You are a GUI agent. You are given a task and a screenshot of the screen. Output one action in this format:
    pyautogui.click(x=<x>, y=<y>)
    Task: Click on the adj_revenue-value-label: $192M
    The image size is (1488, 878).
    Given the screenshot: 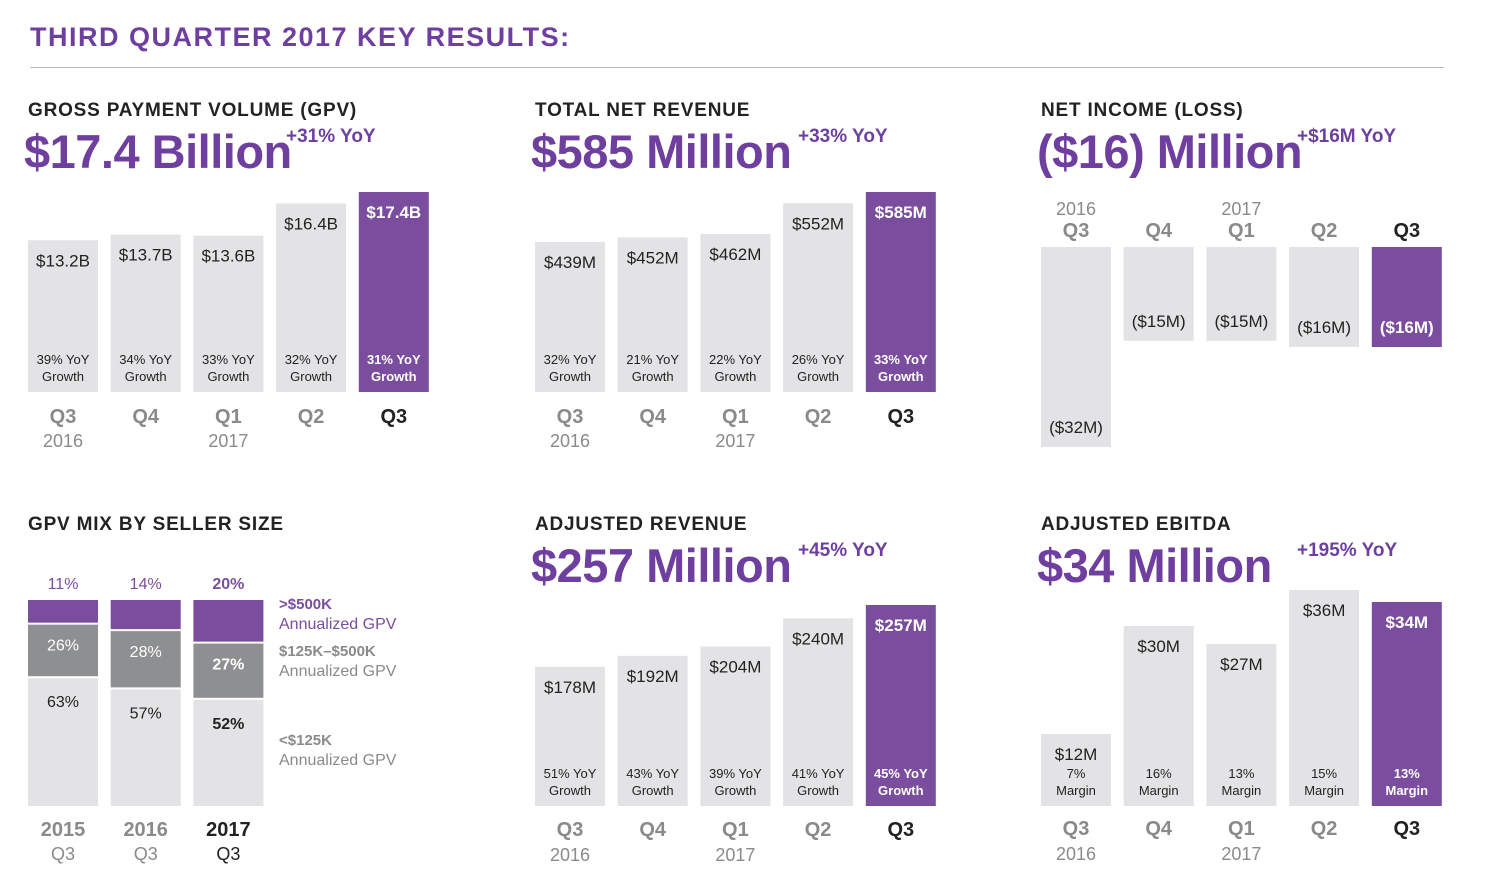 What is the action you would take?
    pyautogui.click(x=653, y=676)
    